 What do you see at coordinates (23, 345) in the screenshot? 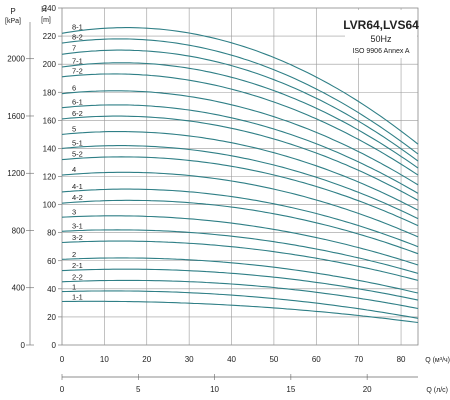
I see `p-tick-label: 0` at bounding box center [23, 345].